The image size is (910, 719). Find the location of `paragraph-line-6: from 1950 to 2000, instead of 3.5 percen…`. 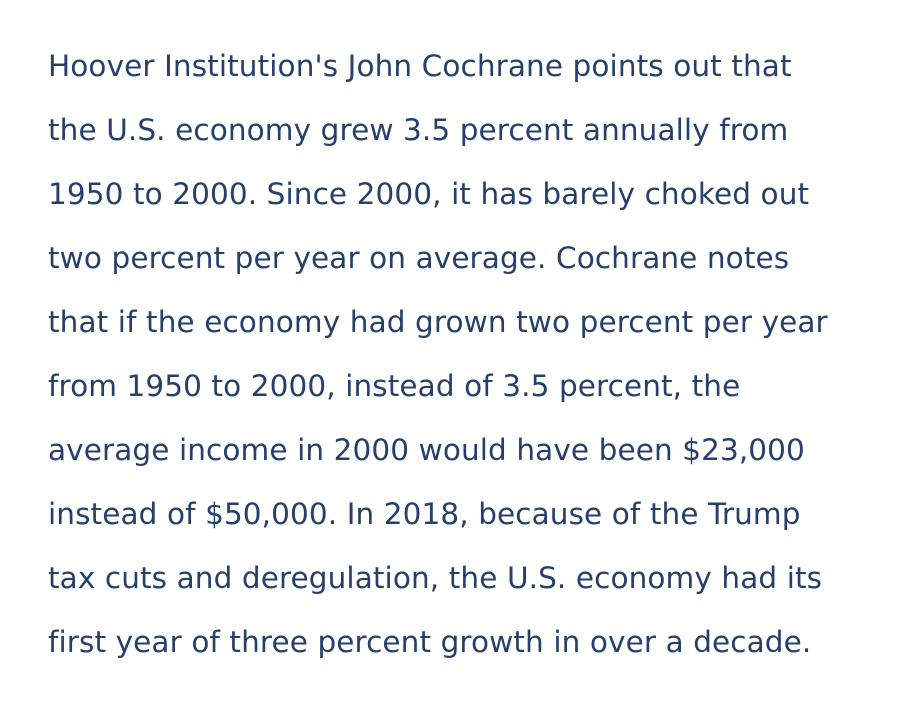

paragraph-line-6: from 1950 to 2000, instead of 3.5 percen… is located at coordinates (394, 386).